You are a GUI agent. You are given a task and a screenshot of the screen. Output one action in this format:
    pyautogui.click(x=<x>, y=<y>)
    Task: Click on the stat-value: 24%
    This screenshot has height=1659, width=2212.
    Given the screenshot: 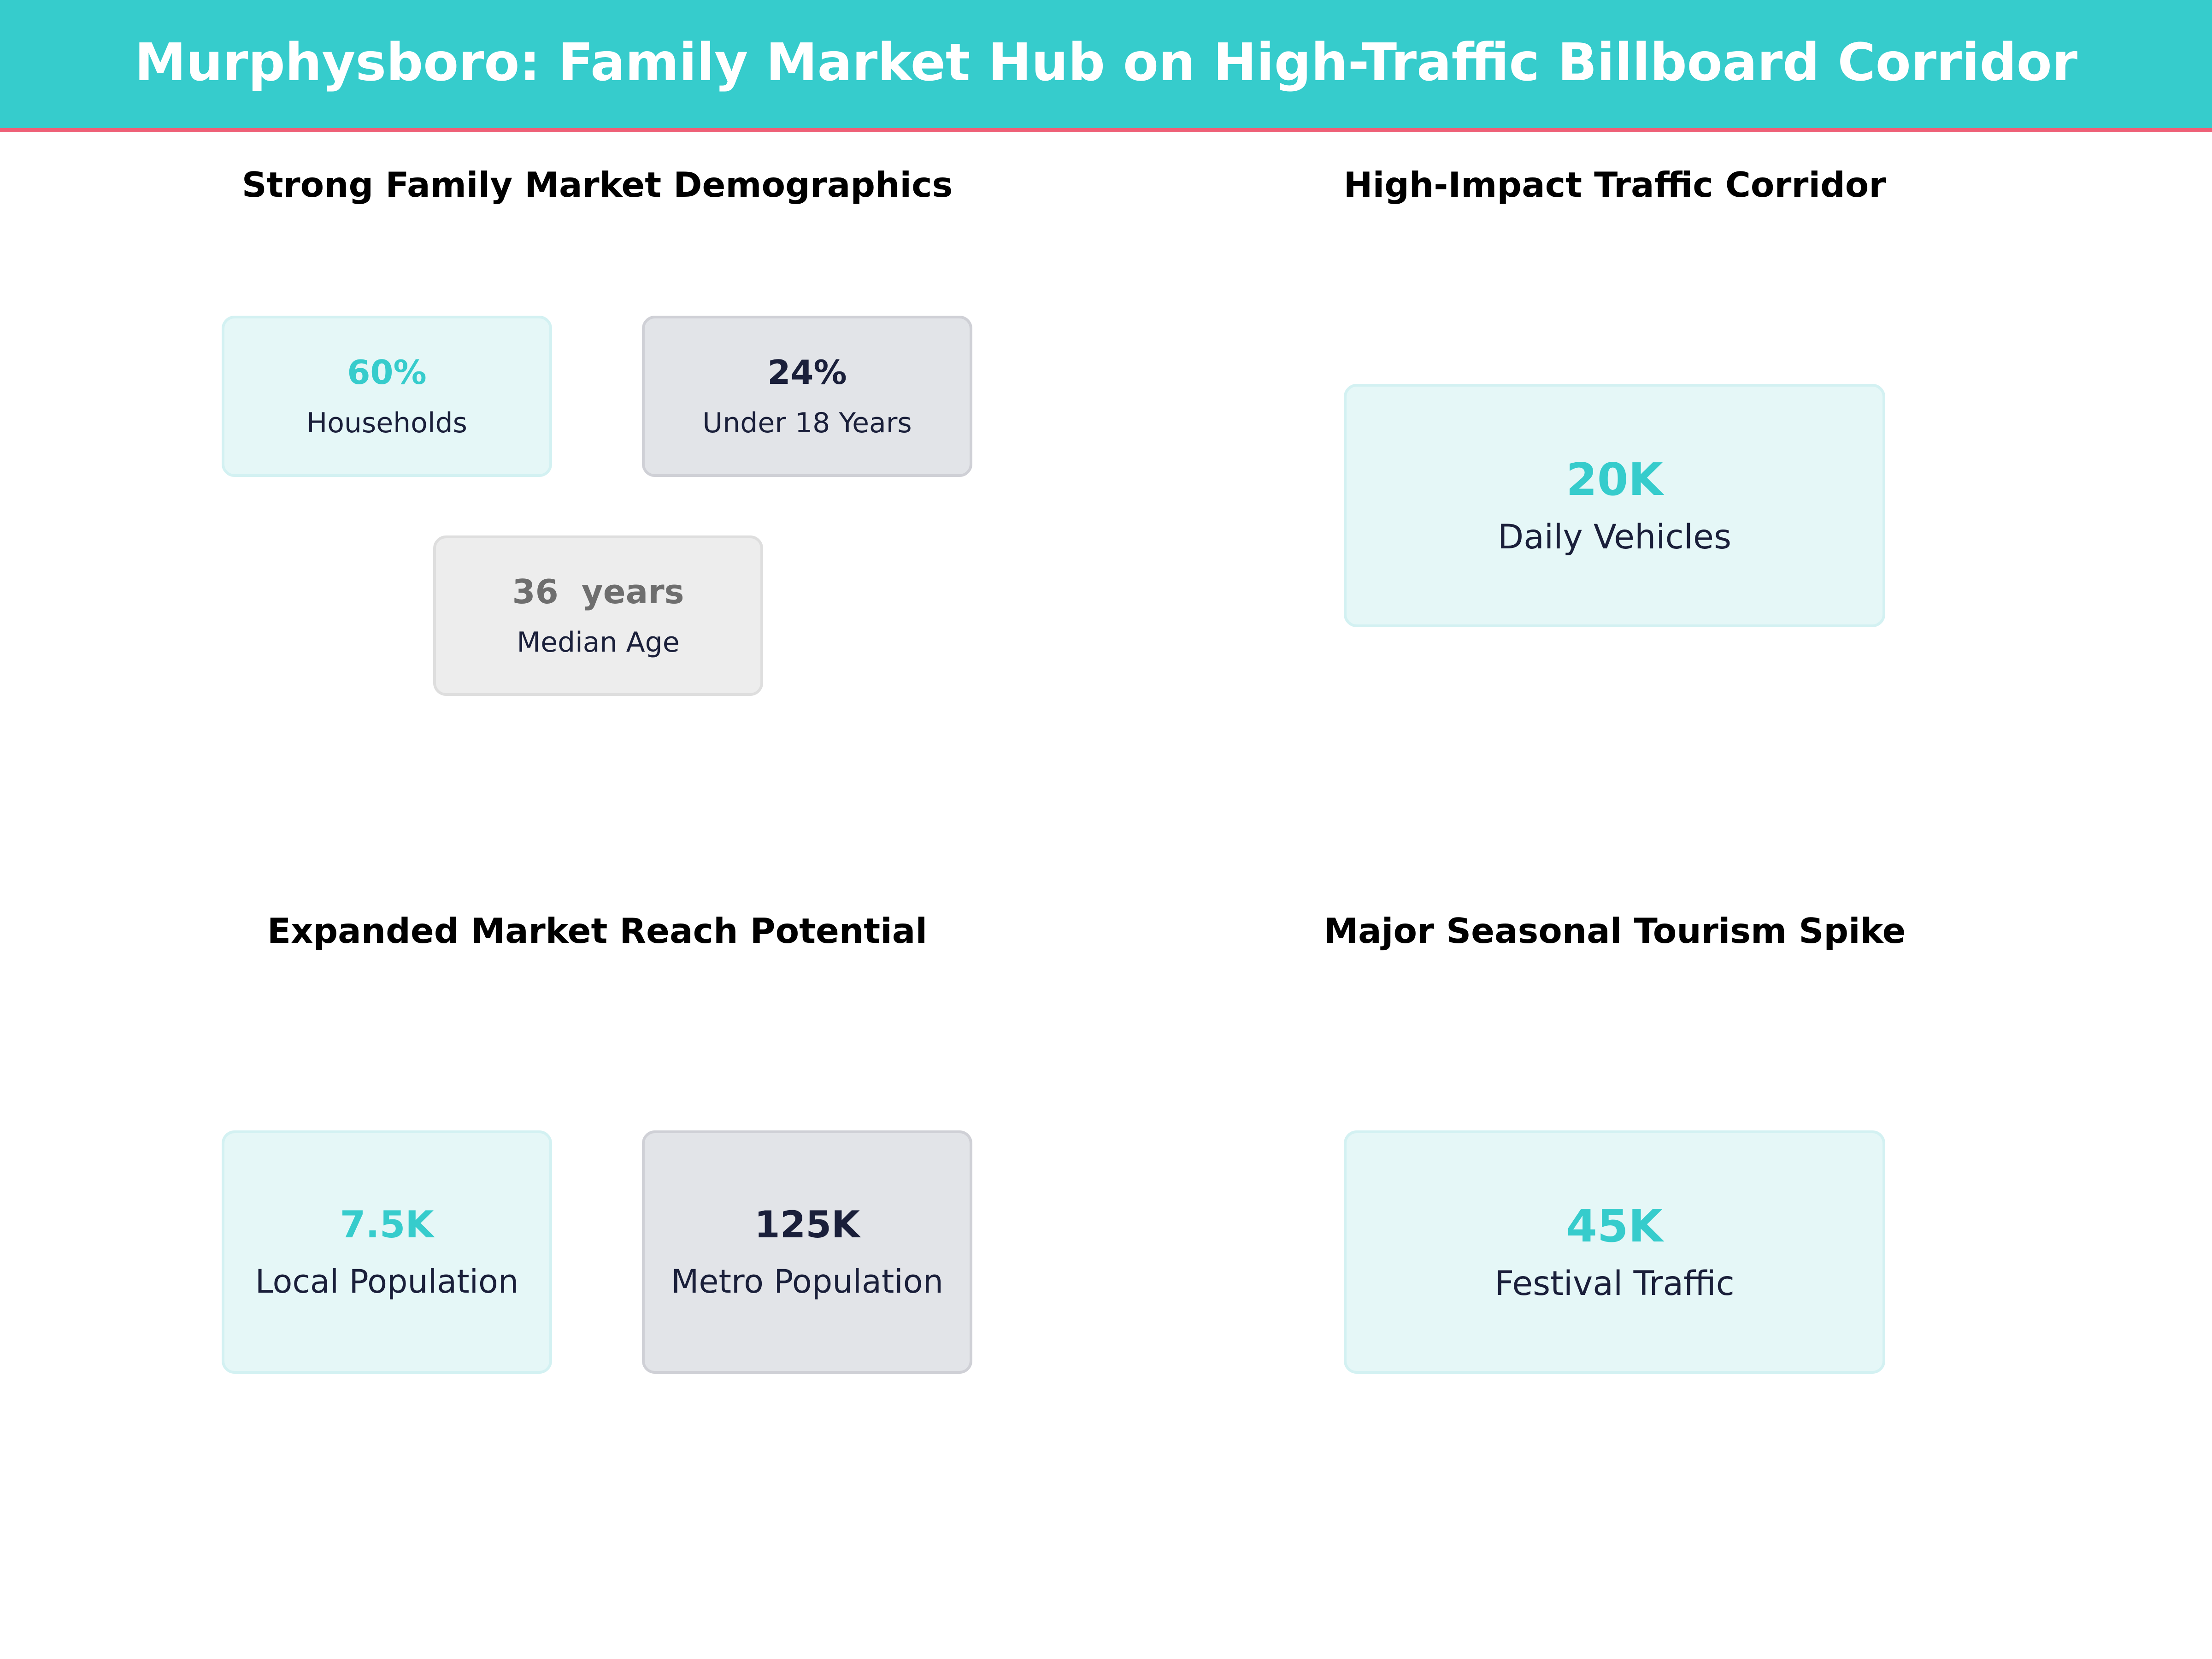 What is the action you would take?
    pyautogui.click(x=807, y=372)
    